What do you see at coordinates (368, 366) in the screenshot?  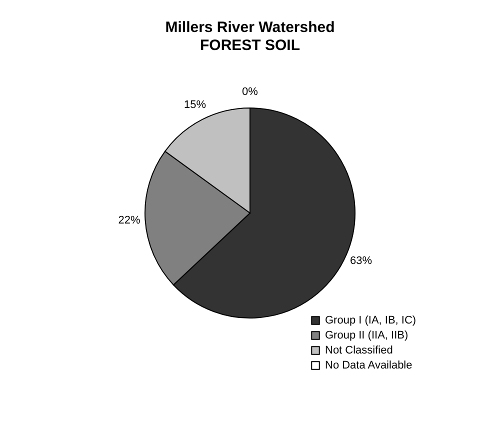 I see `legend-label: No Data Available` at bounding box center [368, 366].